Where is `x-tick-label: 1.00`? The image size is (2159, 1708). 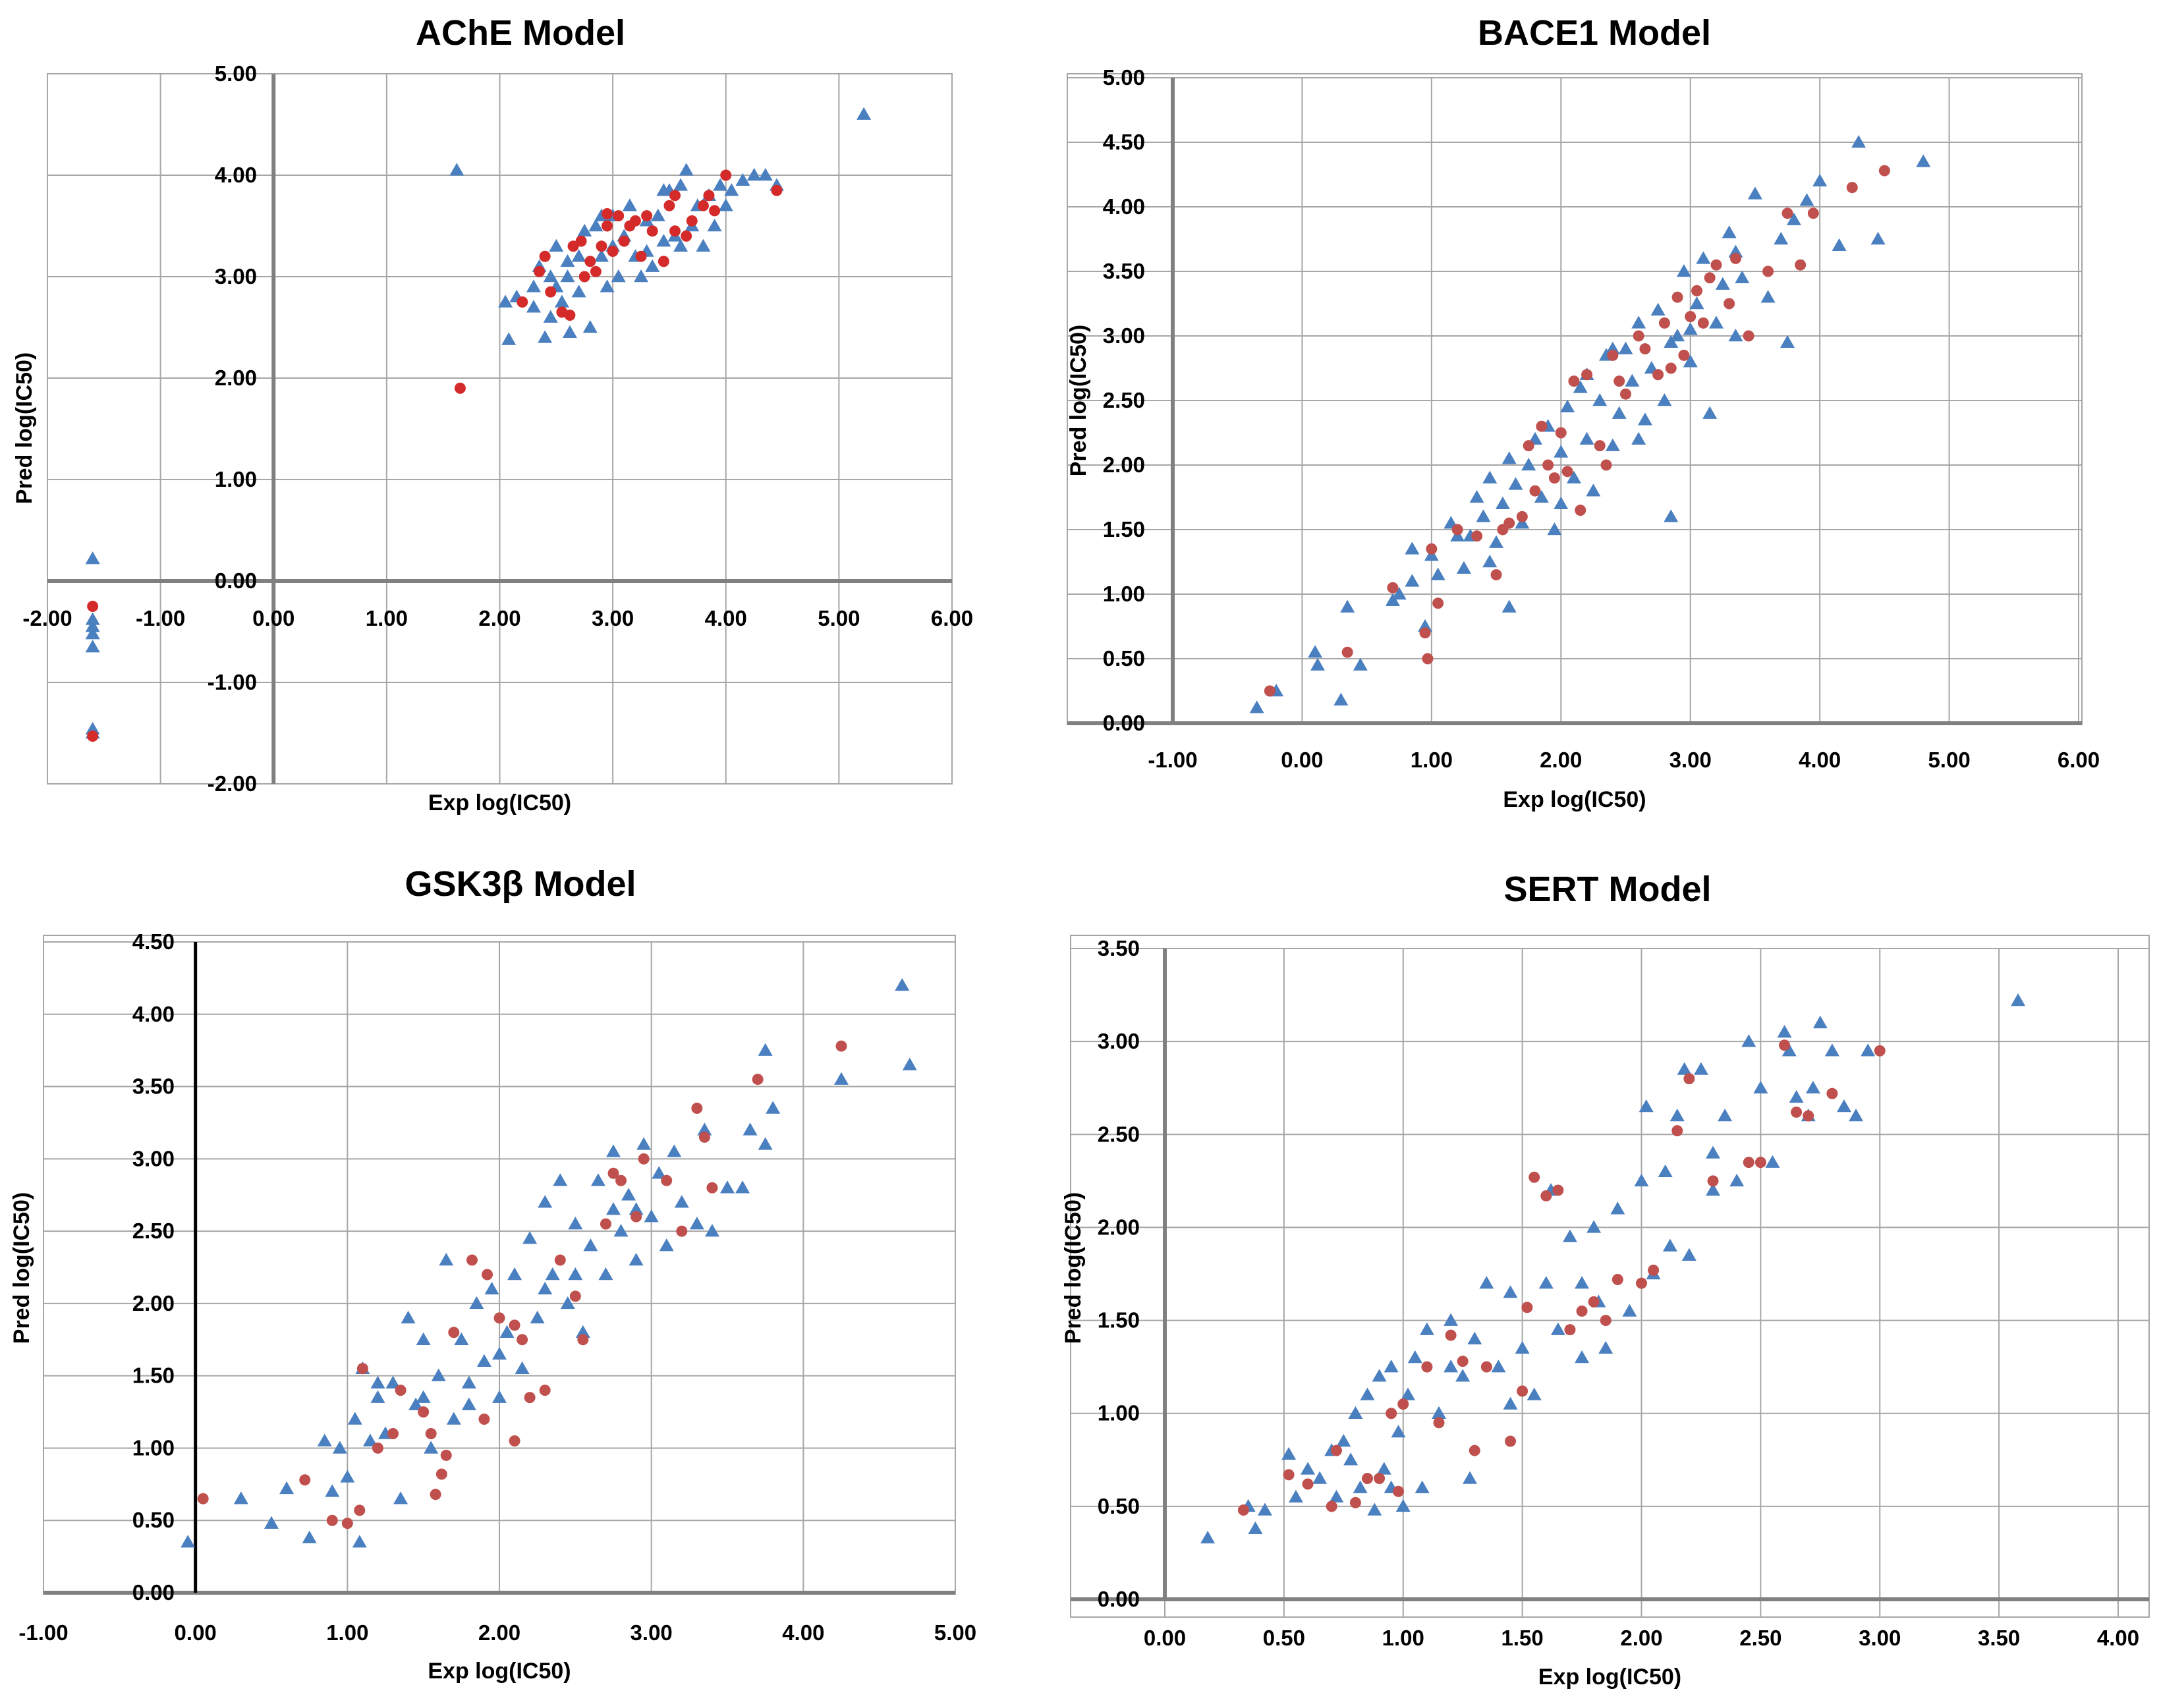
x-tick-label: 1.00 is located at coordinates (387, 618).